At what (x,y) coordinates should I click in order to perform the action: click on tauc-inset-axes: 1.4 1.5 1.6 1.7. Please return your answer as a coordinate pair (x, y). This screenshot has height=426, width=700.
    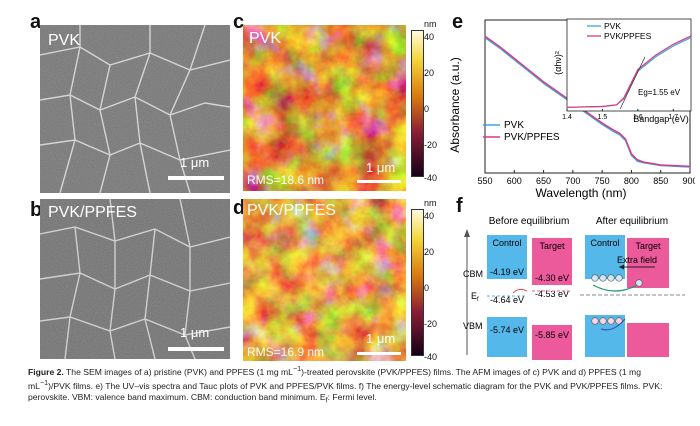
    Looking at the image, I should click on (627, 69).